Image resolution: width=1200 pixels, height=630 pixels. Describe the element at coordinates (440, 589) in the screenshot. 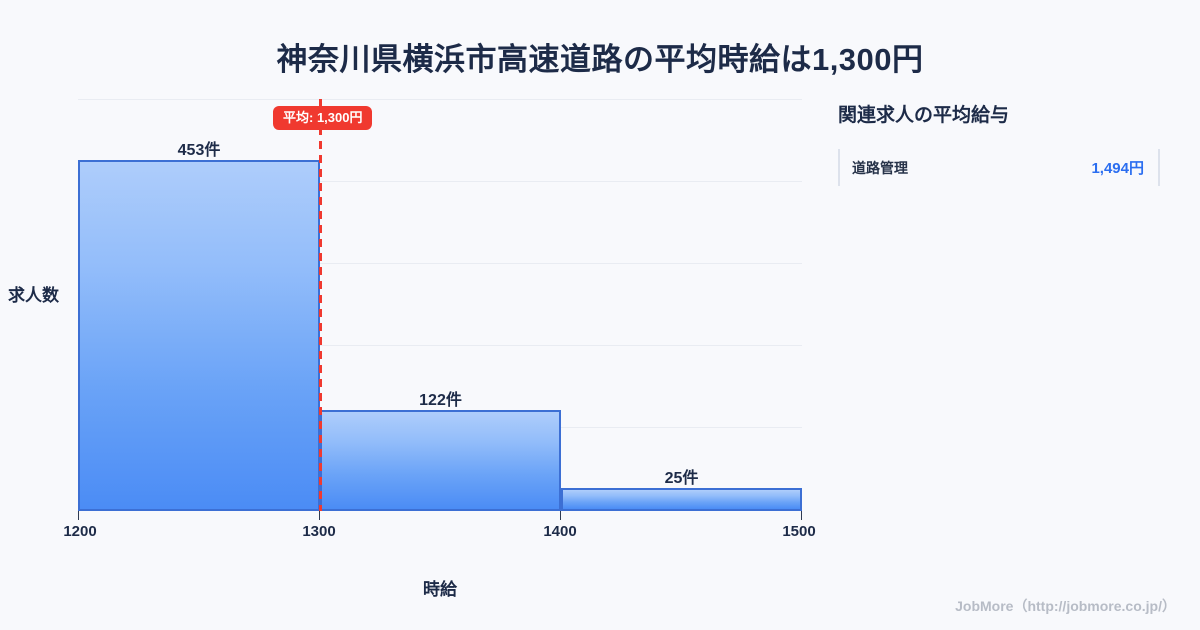

I see `x-axis-title: 時給` at that location.